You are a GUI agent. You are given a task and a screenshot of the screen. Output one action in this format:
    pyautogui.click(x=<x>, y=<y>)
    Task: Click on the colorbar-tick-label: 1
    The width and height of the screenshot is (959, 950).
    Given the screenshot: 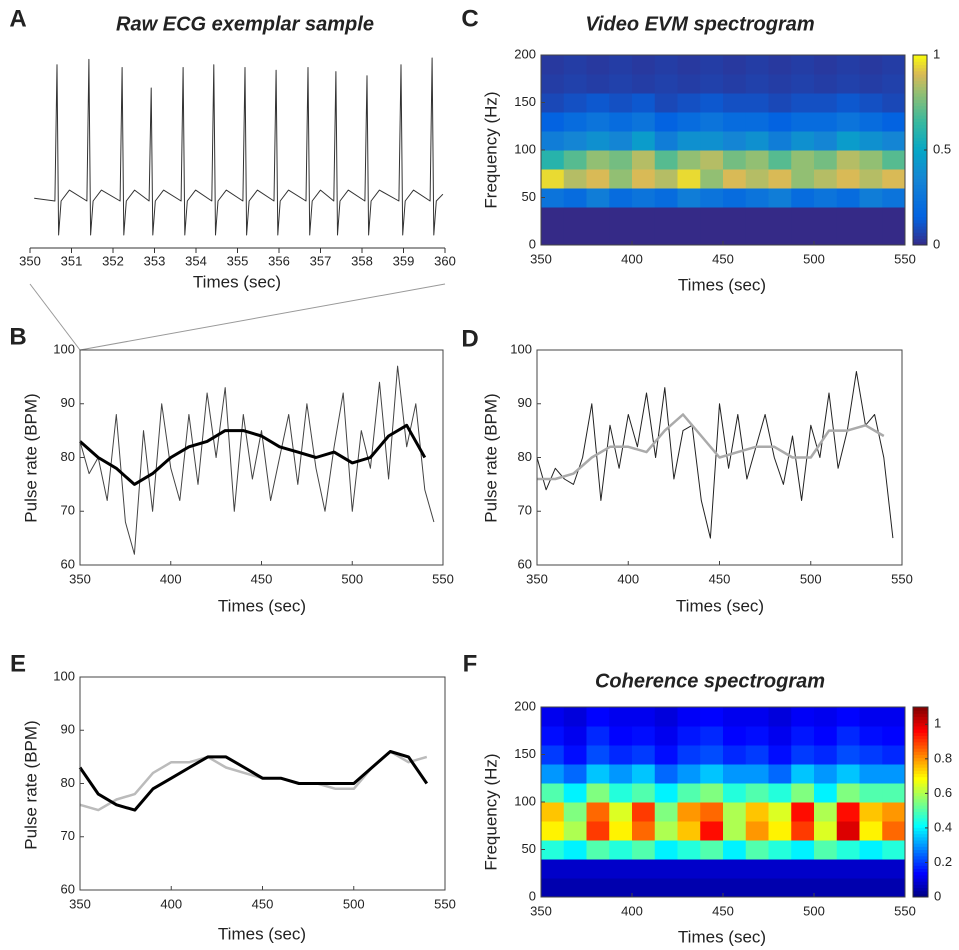 What is the action you would take?
    pyautogui.click(x=936, y=53)
    